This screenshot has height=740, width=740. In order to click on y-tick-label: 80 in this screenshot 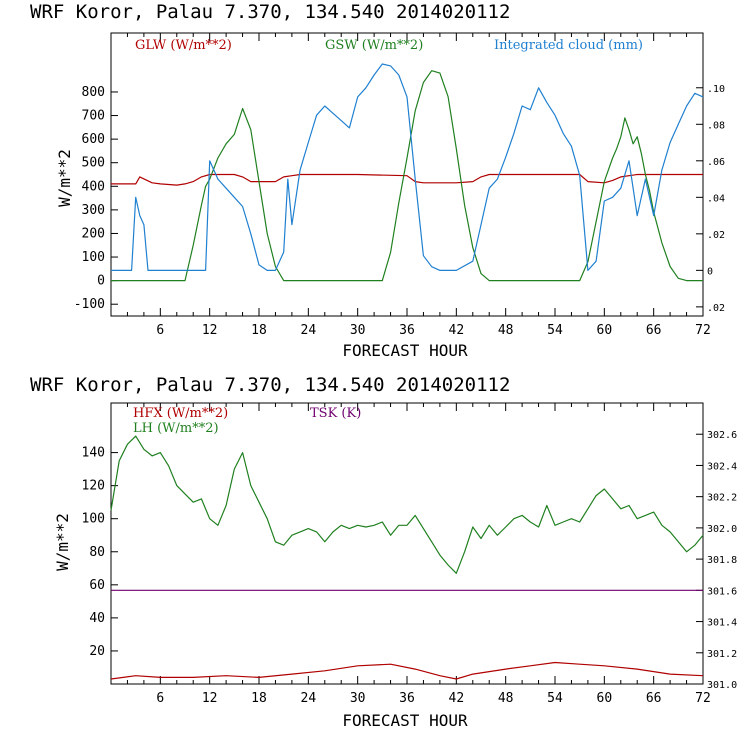, I will do `click(97, 552)`.